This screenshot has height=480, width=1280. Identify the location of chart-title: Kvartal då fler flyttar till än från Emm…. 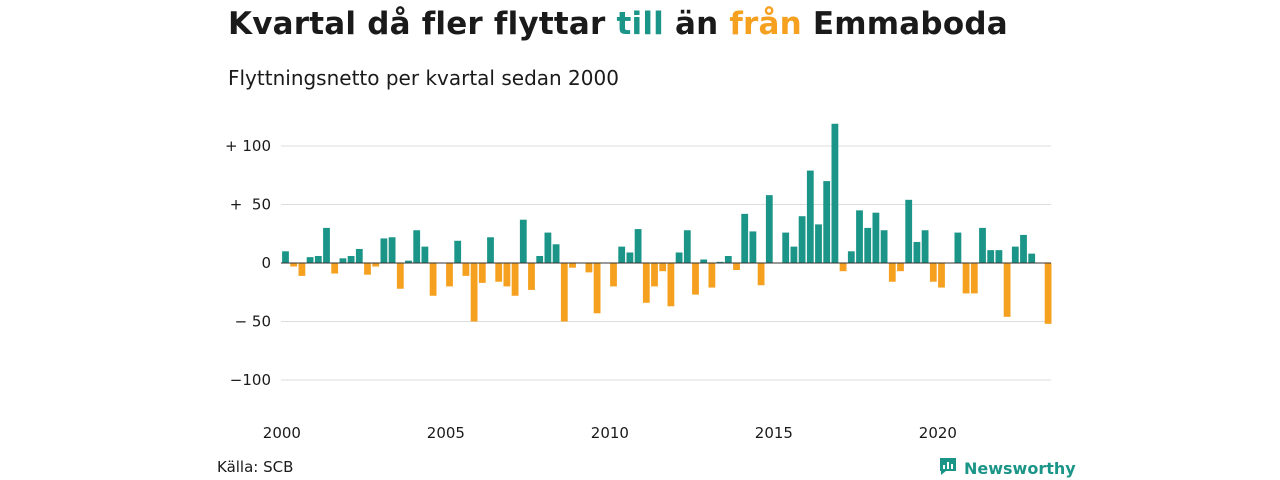
(618, 24).